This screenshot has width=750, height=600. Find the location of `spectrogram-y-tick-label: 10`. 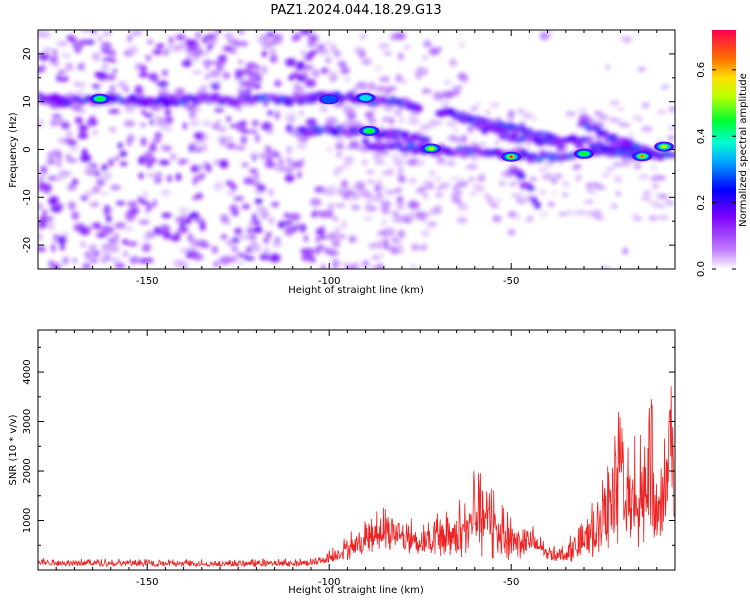

spectrogram-y-tick-label: 10 is located at coordinates (27, 101).